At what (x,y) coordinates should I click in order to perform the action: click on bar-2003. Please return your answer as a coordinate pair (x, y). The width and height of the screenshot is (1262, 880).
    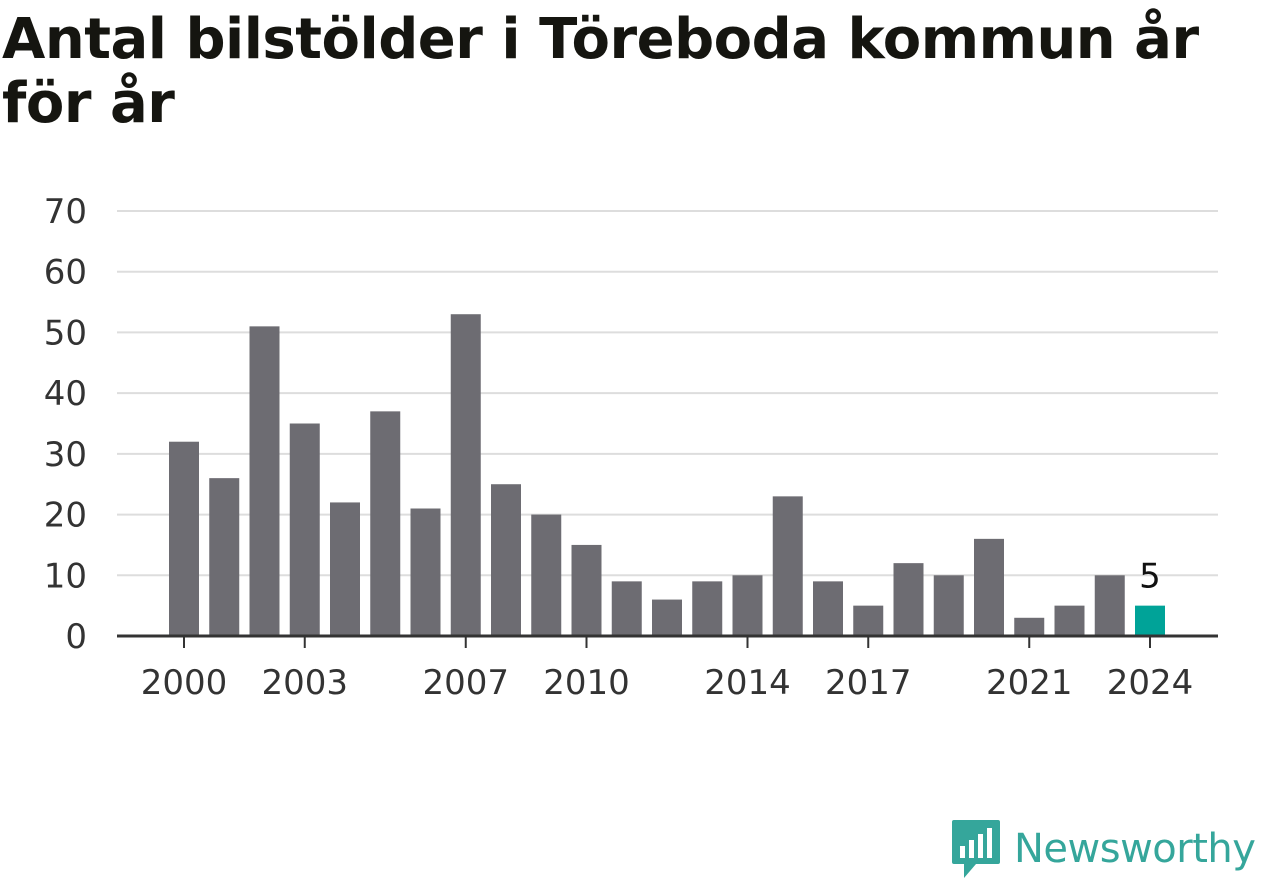
    Looking at the image, I should click on (304, 529).